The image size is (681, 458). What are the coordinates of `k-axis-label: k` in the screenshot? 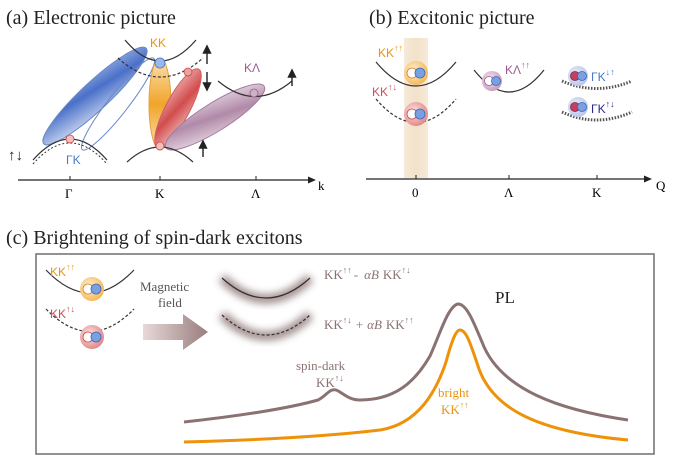 It's located at (321, 185).